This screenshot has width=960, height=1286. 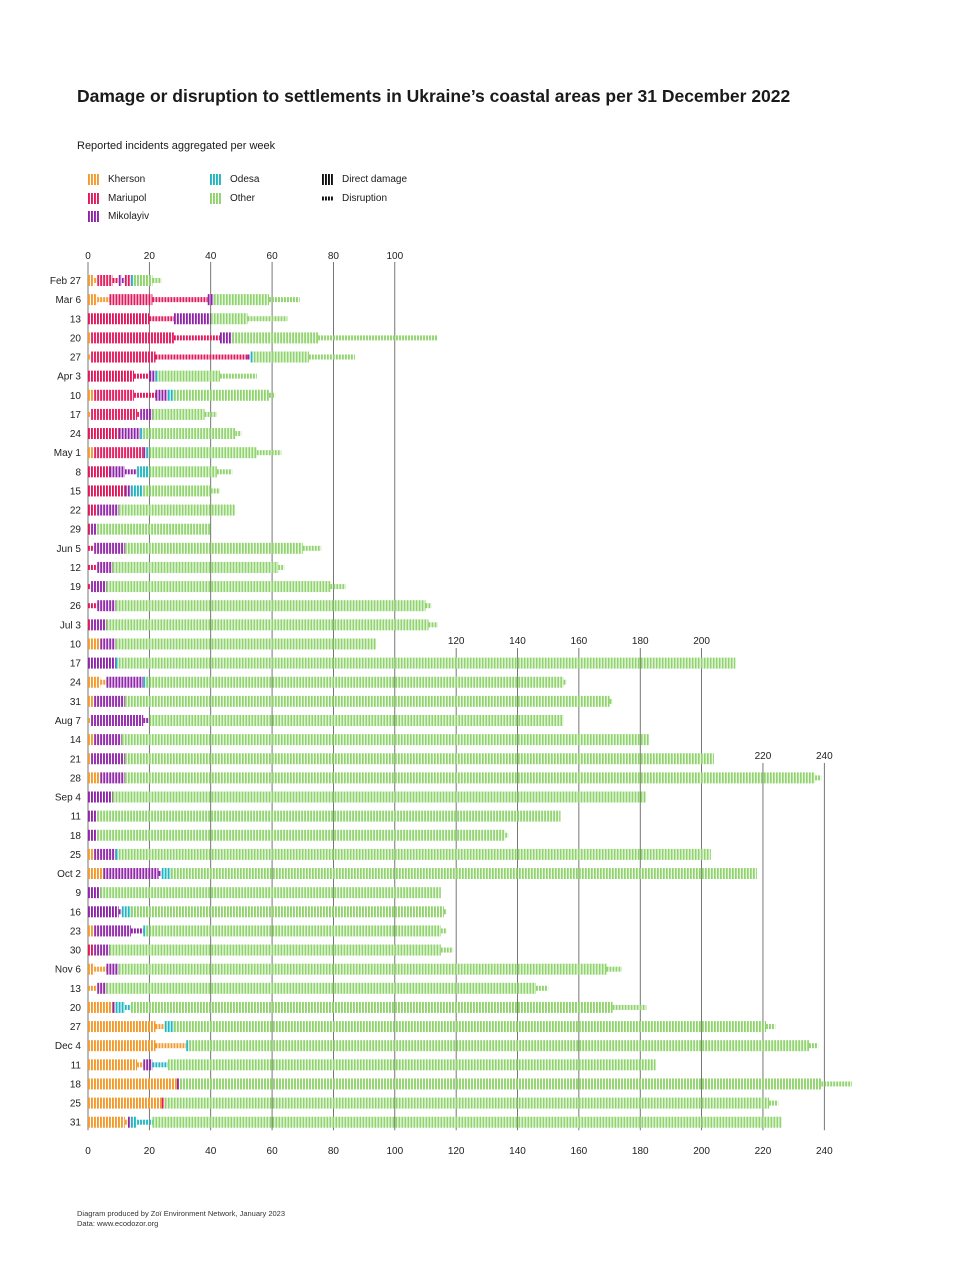 What do you see at coordinates (76, 319) in the screenshot?
I see `category-label: 13` at bounding box center [76, 319].